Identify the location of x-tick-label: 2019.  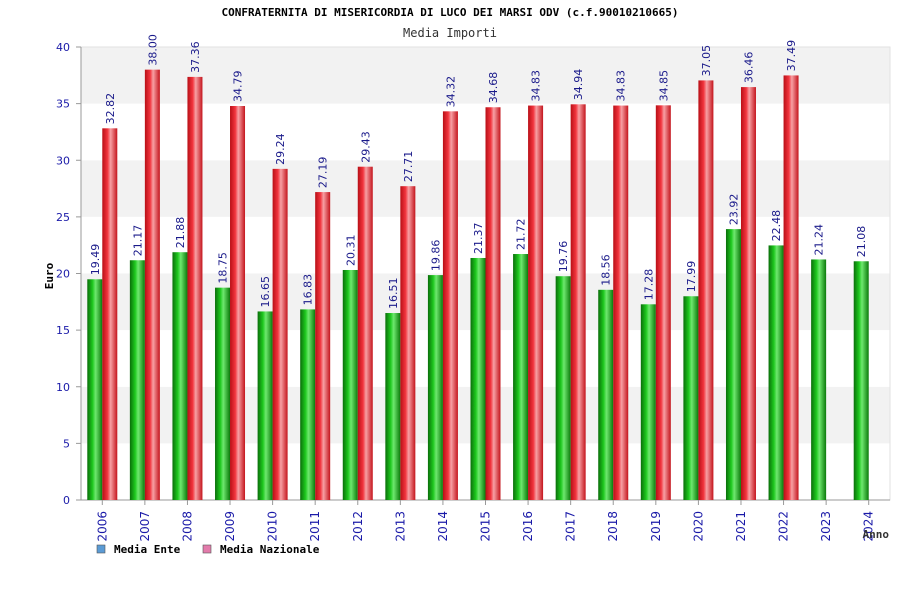
(656, 526).